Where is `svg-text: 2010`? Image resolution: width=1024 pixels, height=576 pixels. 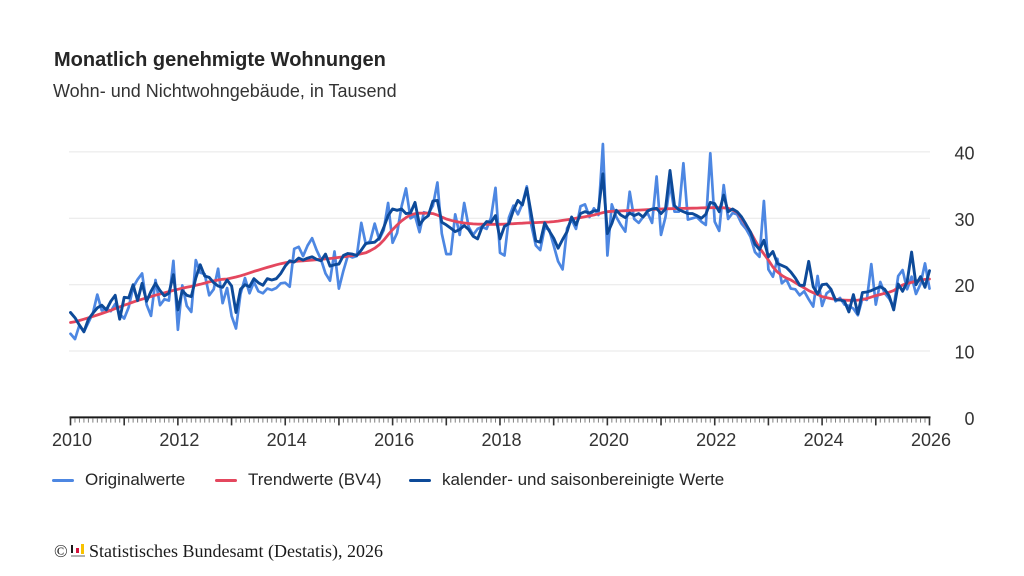 svg-text: 2010 is located at coordinates (72, 440).